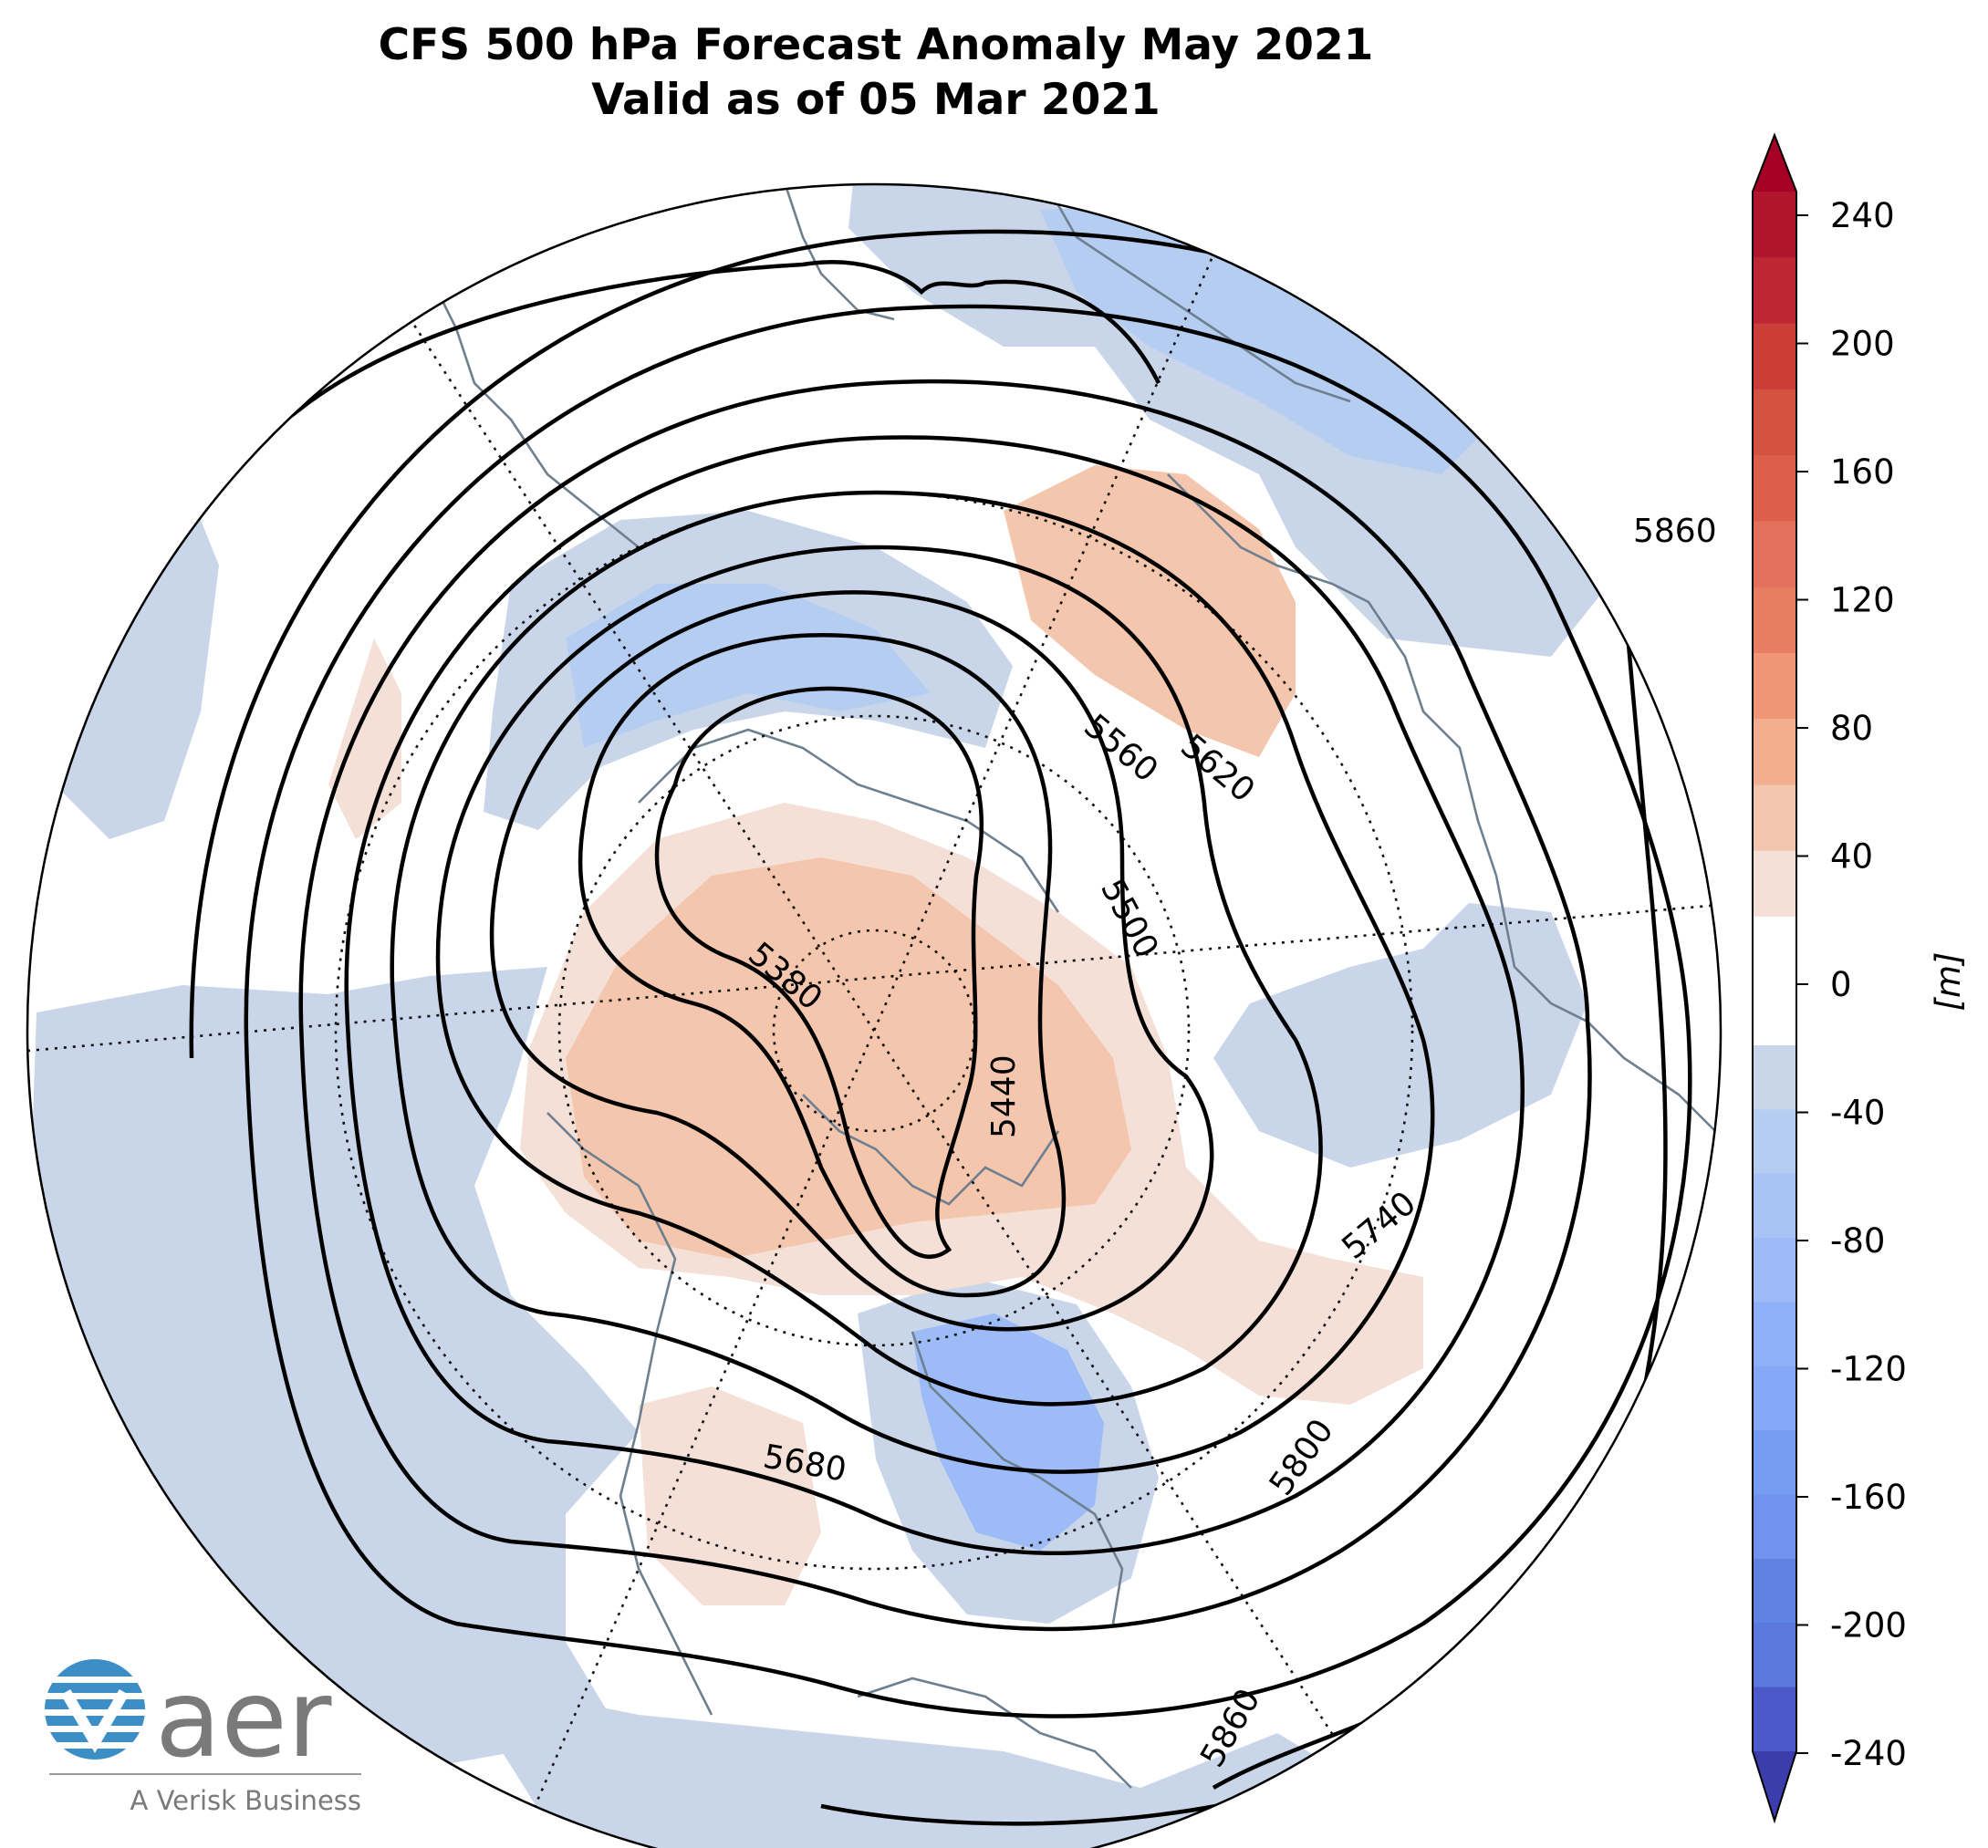  What do you see at coordinates (1869, 1369) in the screenshot?
I see `colorbar-tick-label: -120` at bounding box center [1869, 1369].